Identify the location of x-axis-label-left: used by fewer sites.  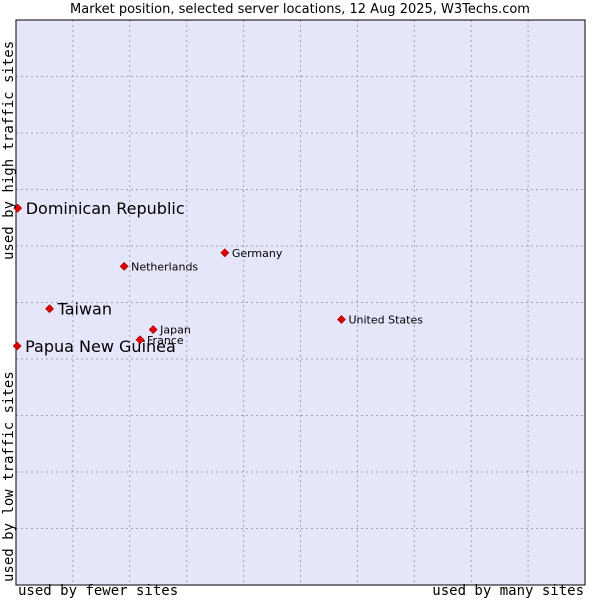
(98, 591).